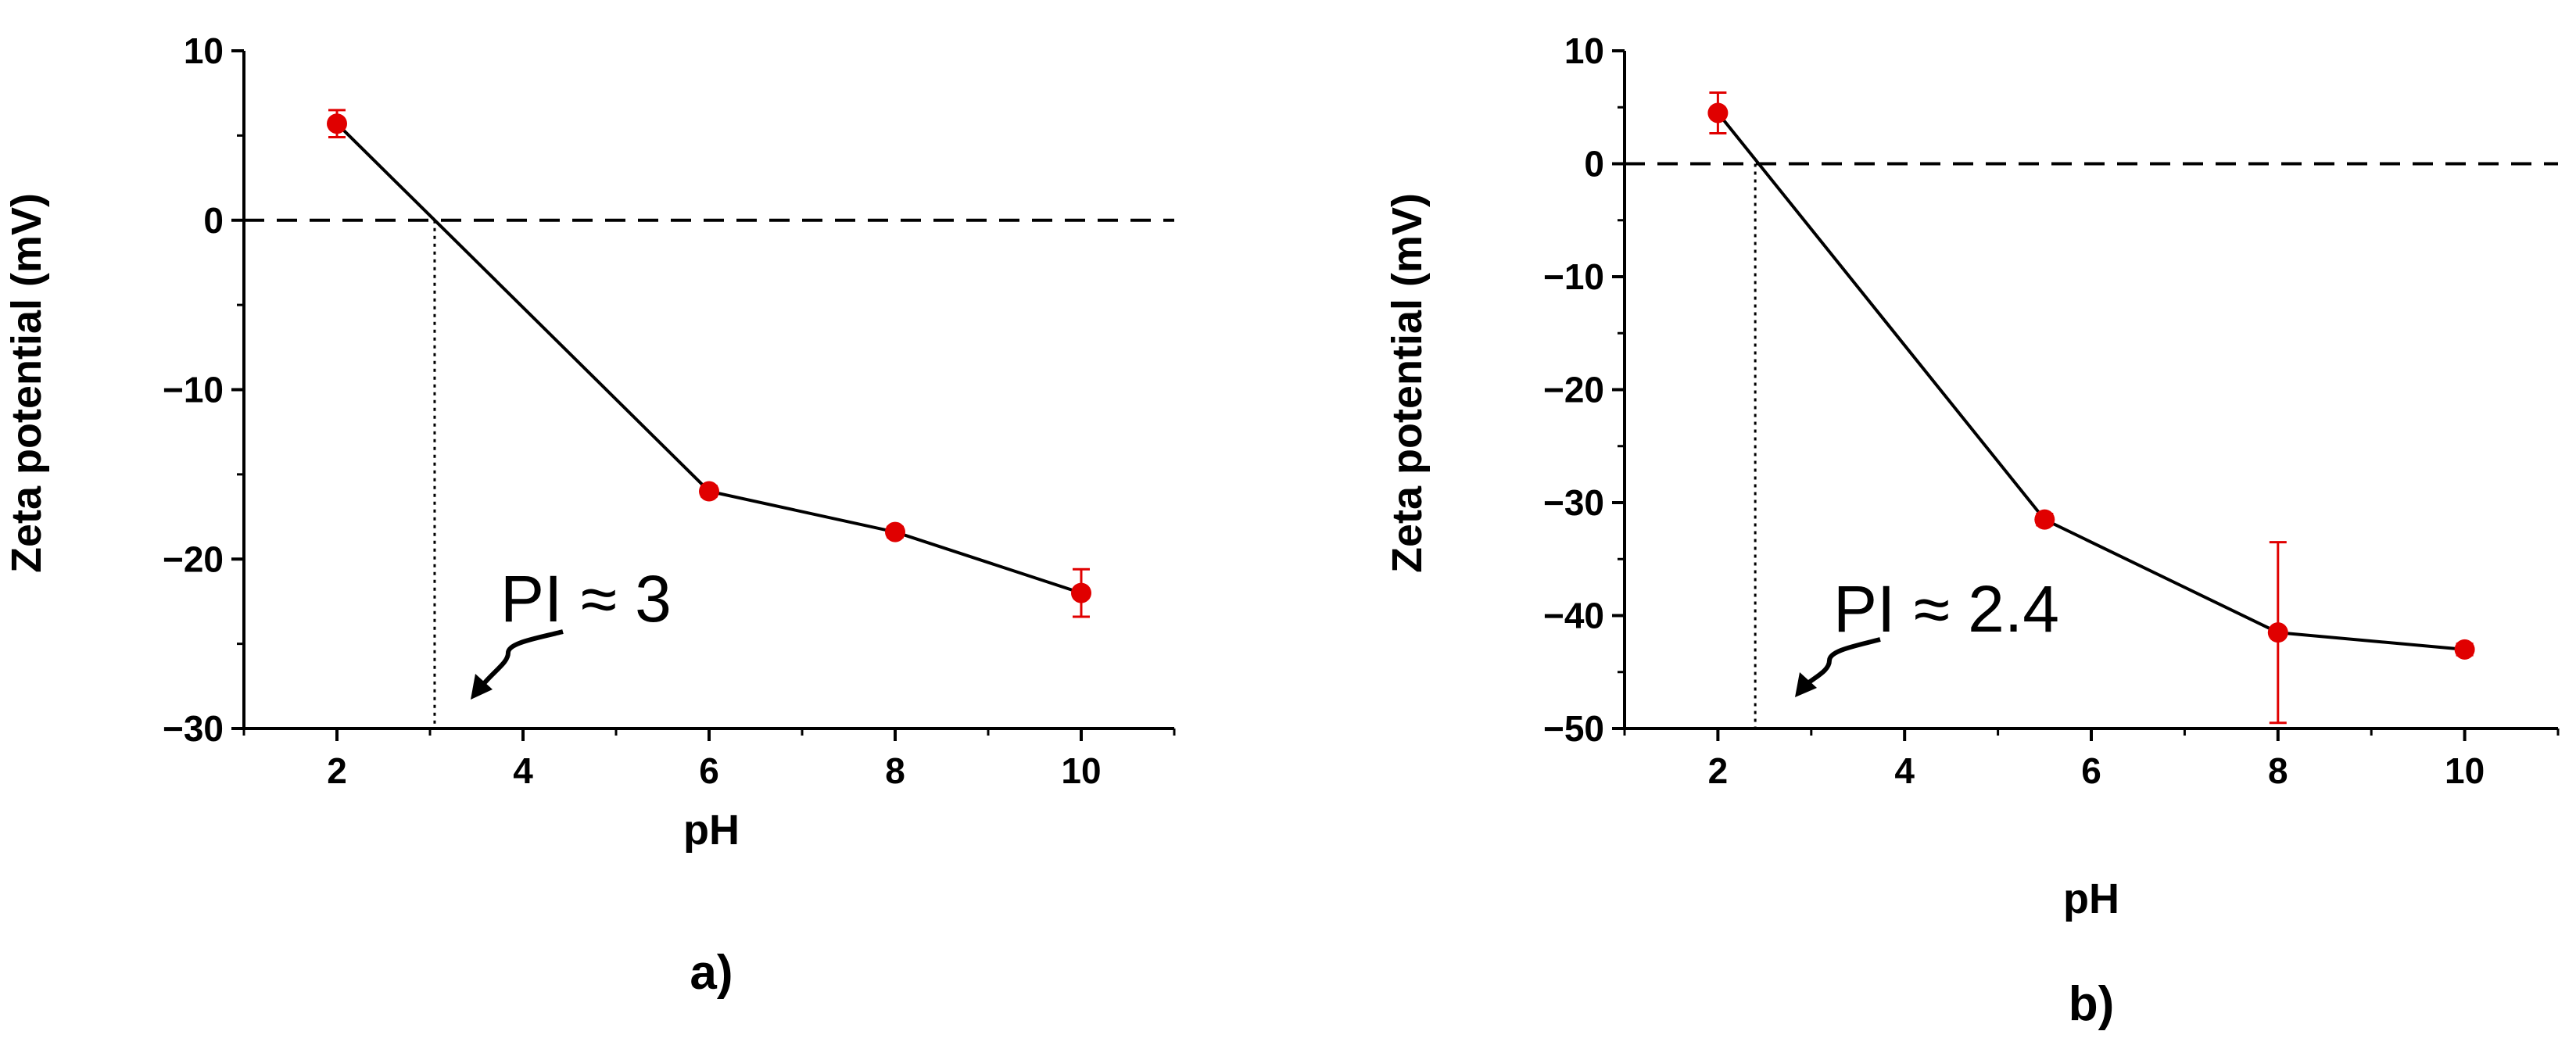  Describe the element at coordinates (1573, 728) in the screenshot. I see `y-tick-label: −50` at that location.